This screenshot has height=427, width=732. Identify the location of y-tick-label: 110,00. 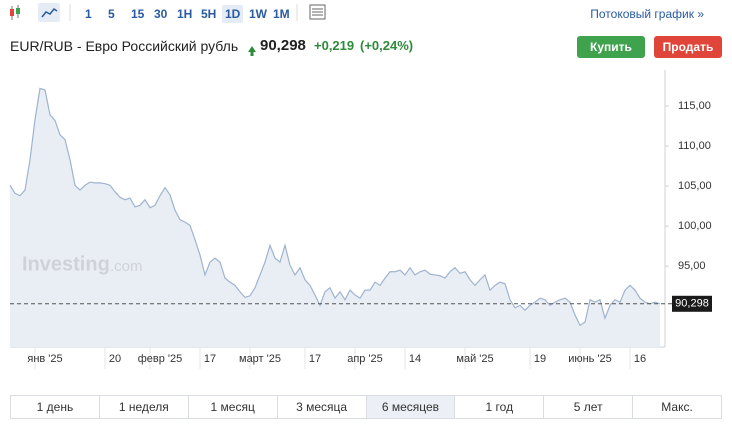
(694, 146).